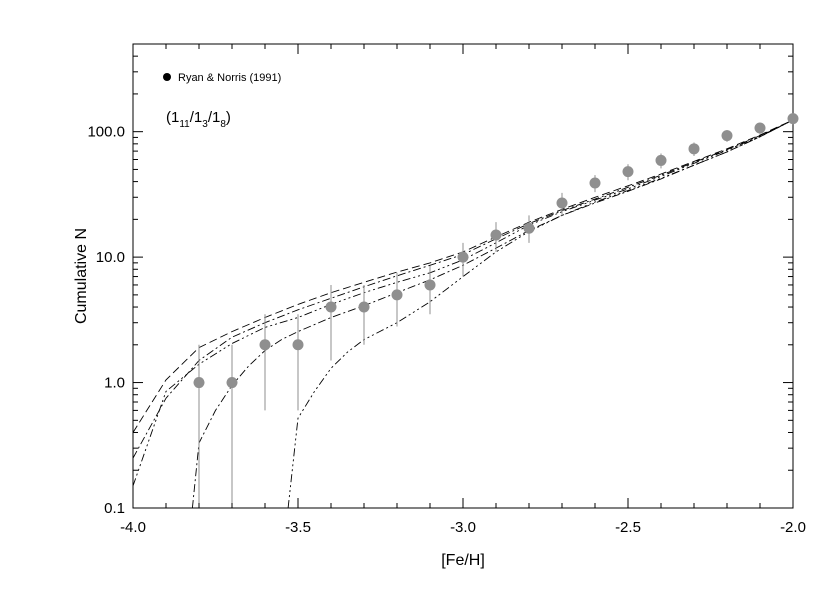  Describe the element at coordinates (628, 527) in the screenshot. I see `x-tick-label: -2.5` at that location.